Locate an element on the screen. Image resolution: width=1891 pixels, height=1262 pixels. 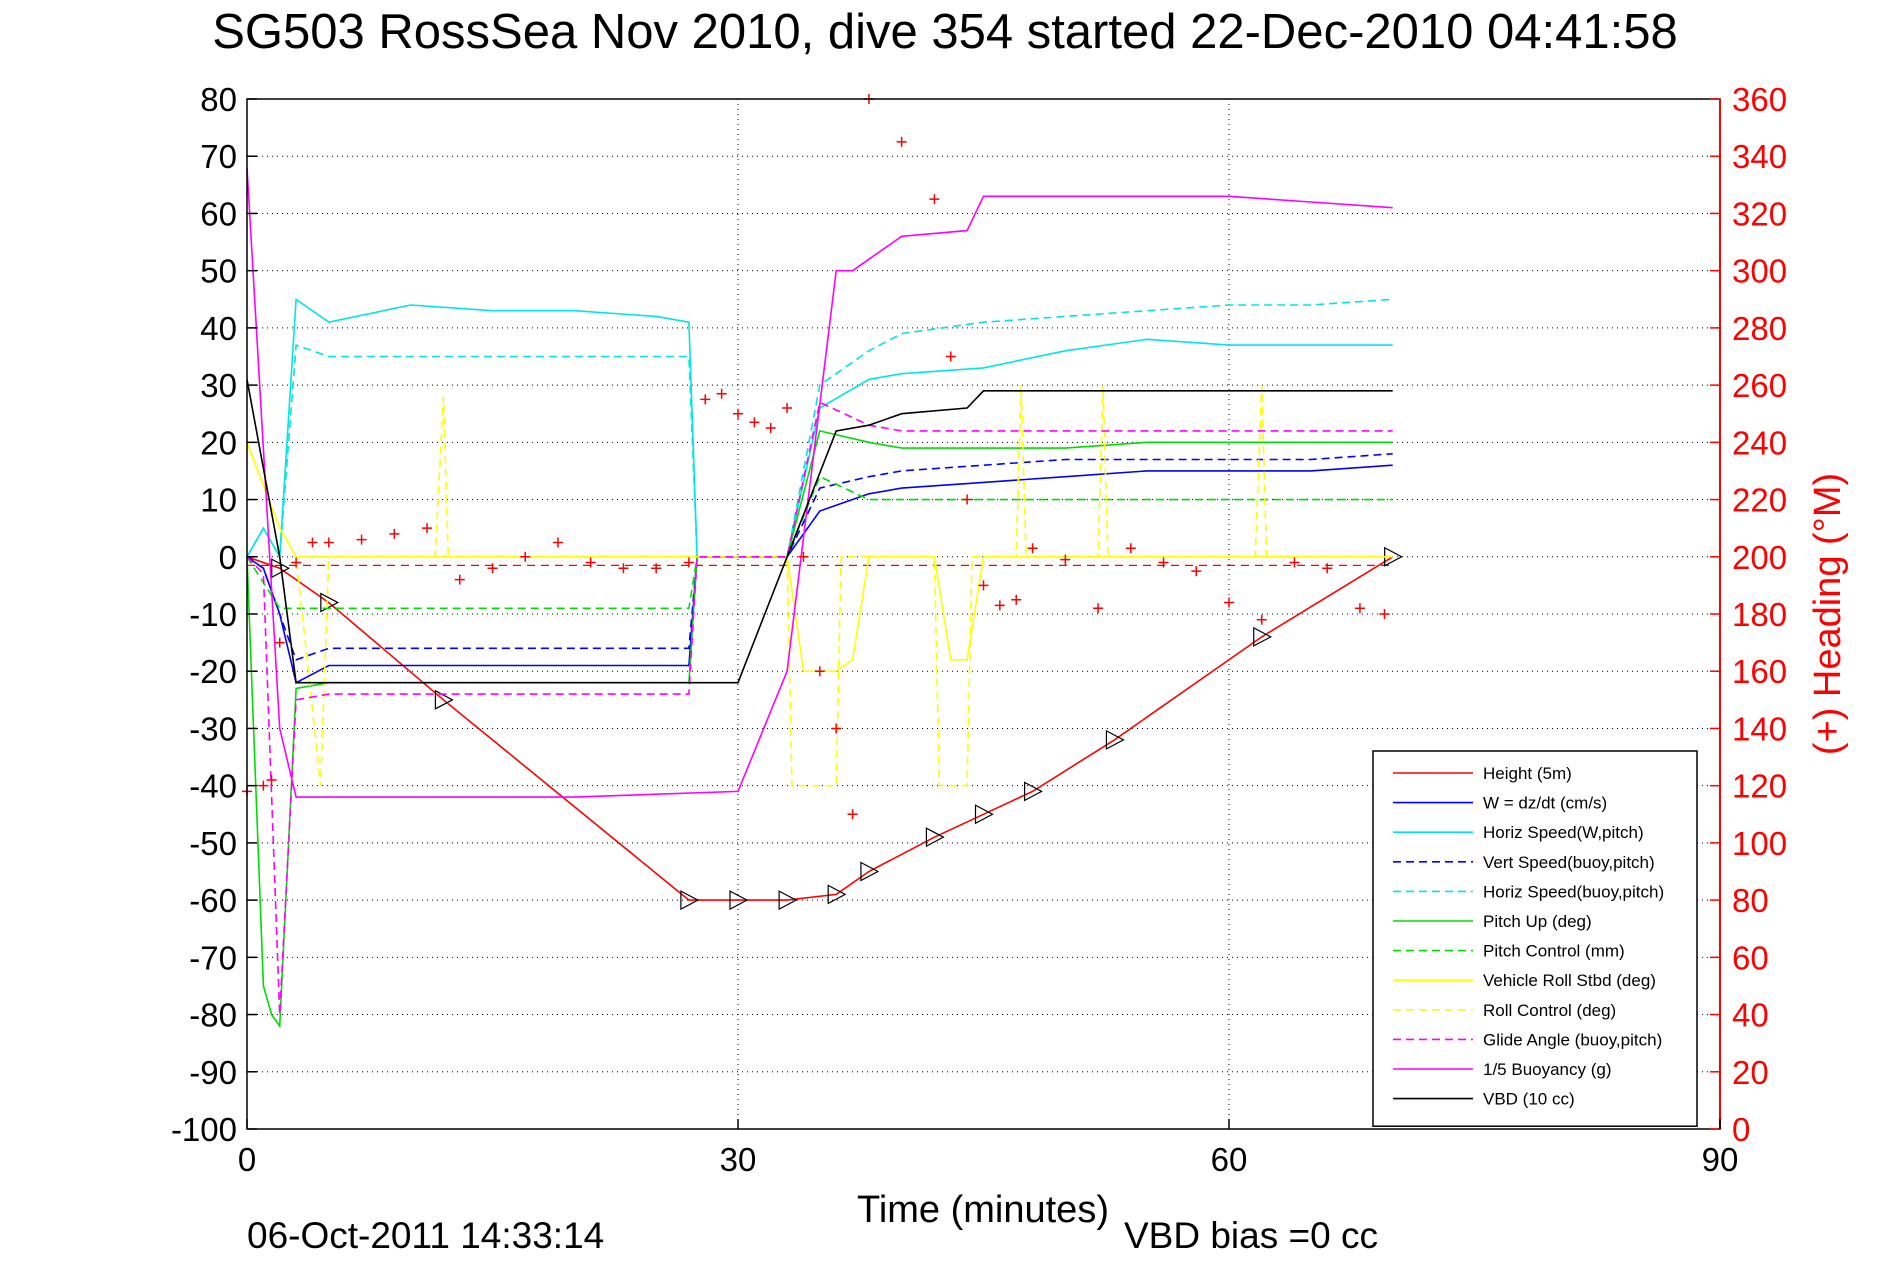
y2-tick-label: 200 is located at coordinates (1759, 557).